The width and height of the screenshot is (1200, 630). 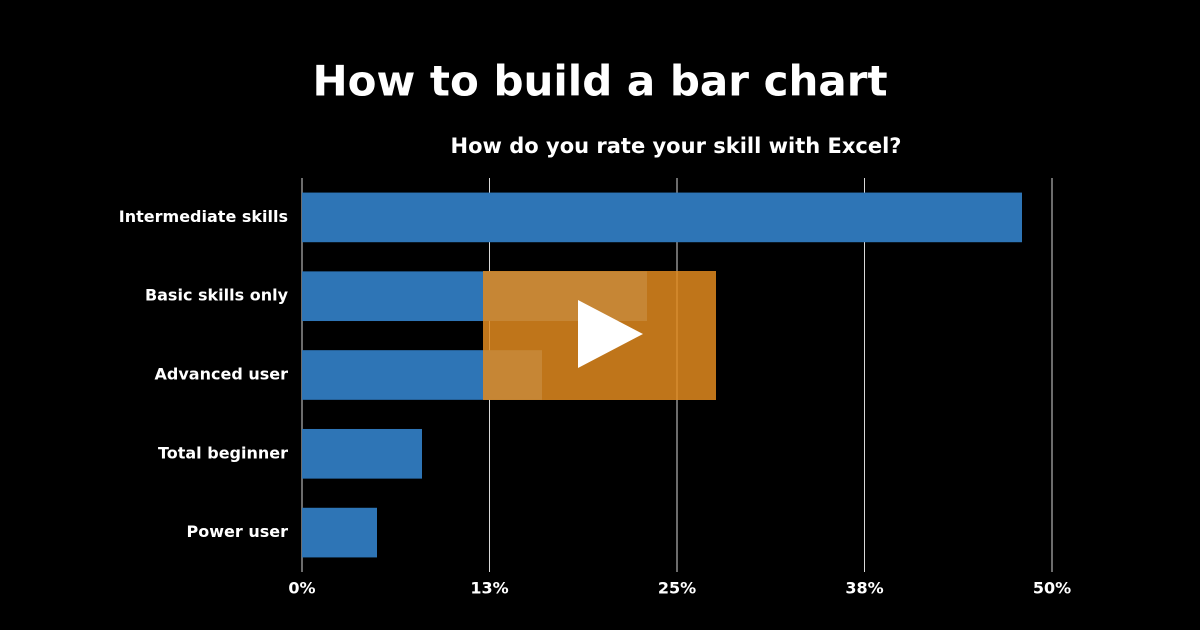 I want to click on y-tick-label: Basic skills only, so click(x=217, y=295).